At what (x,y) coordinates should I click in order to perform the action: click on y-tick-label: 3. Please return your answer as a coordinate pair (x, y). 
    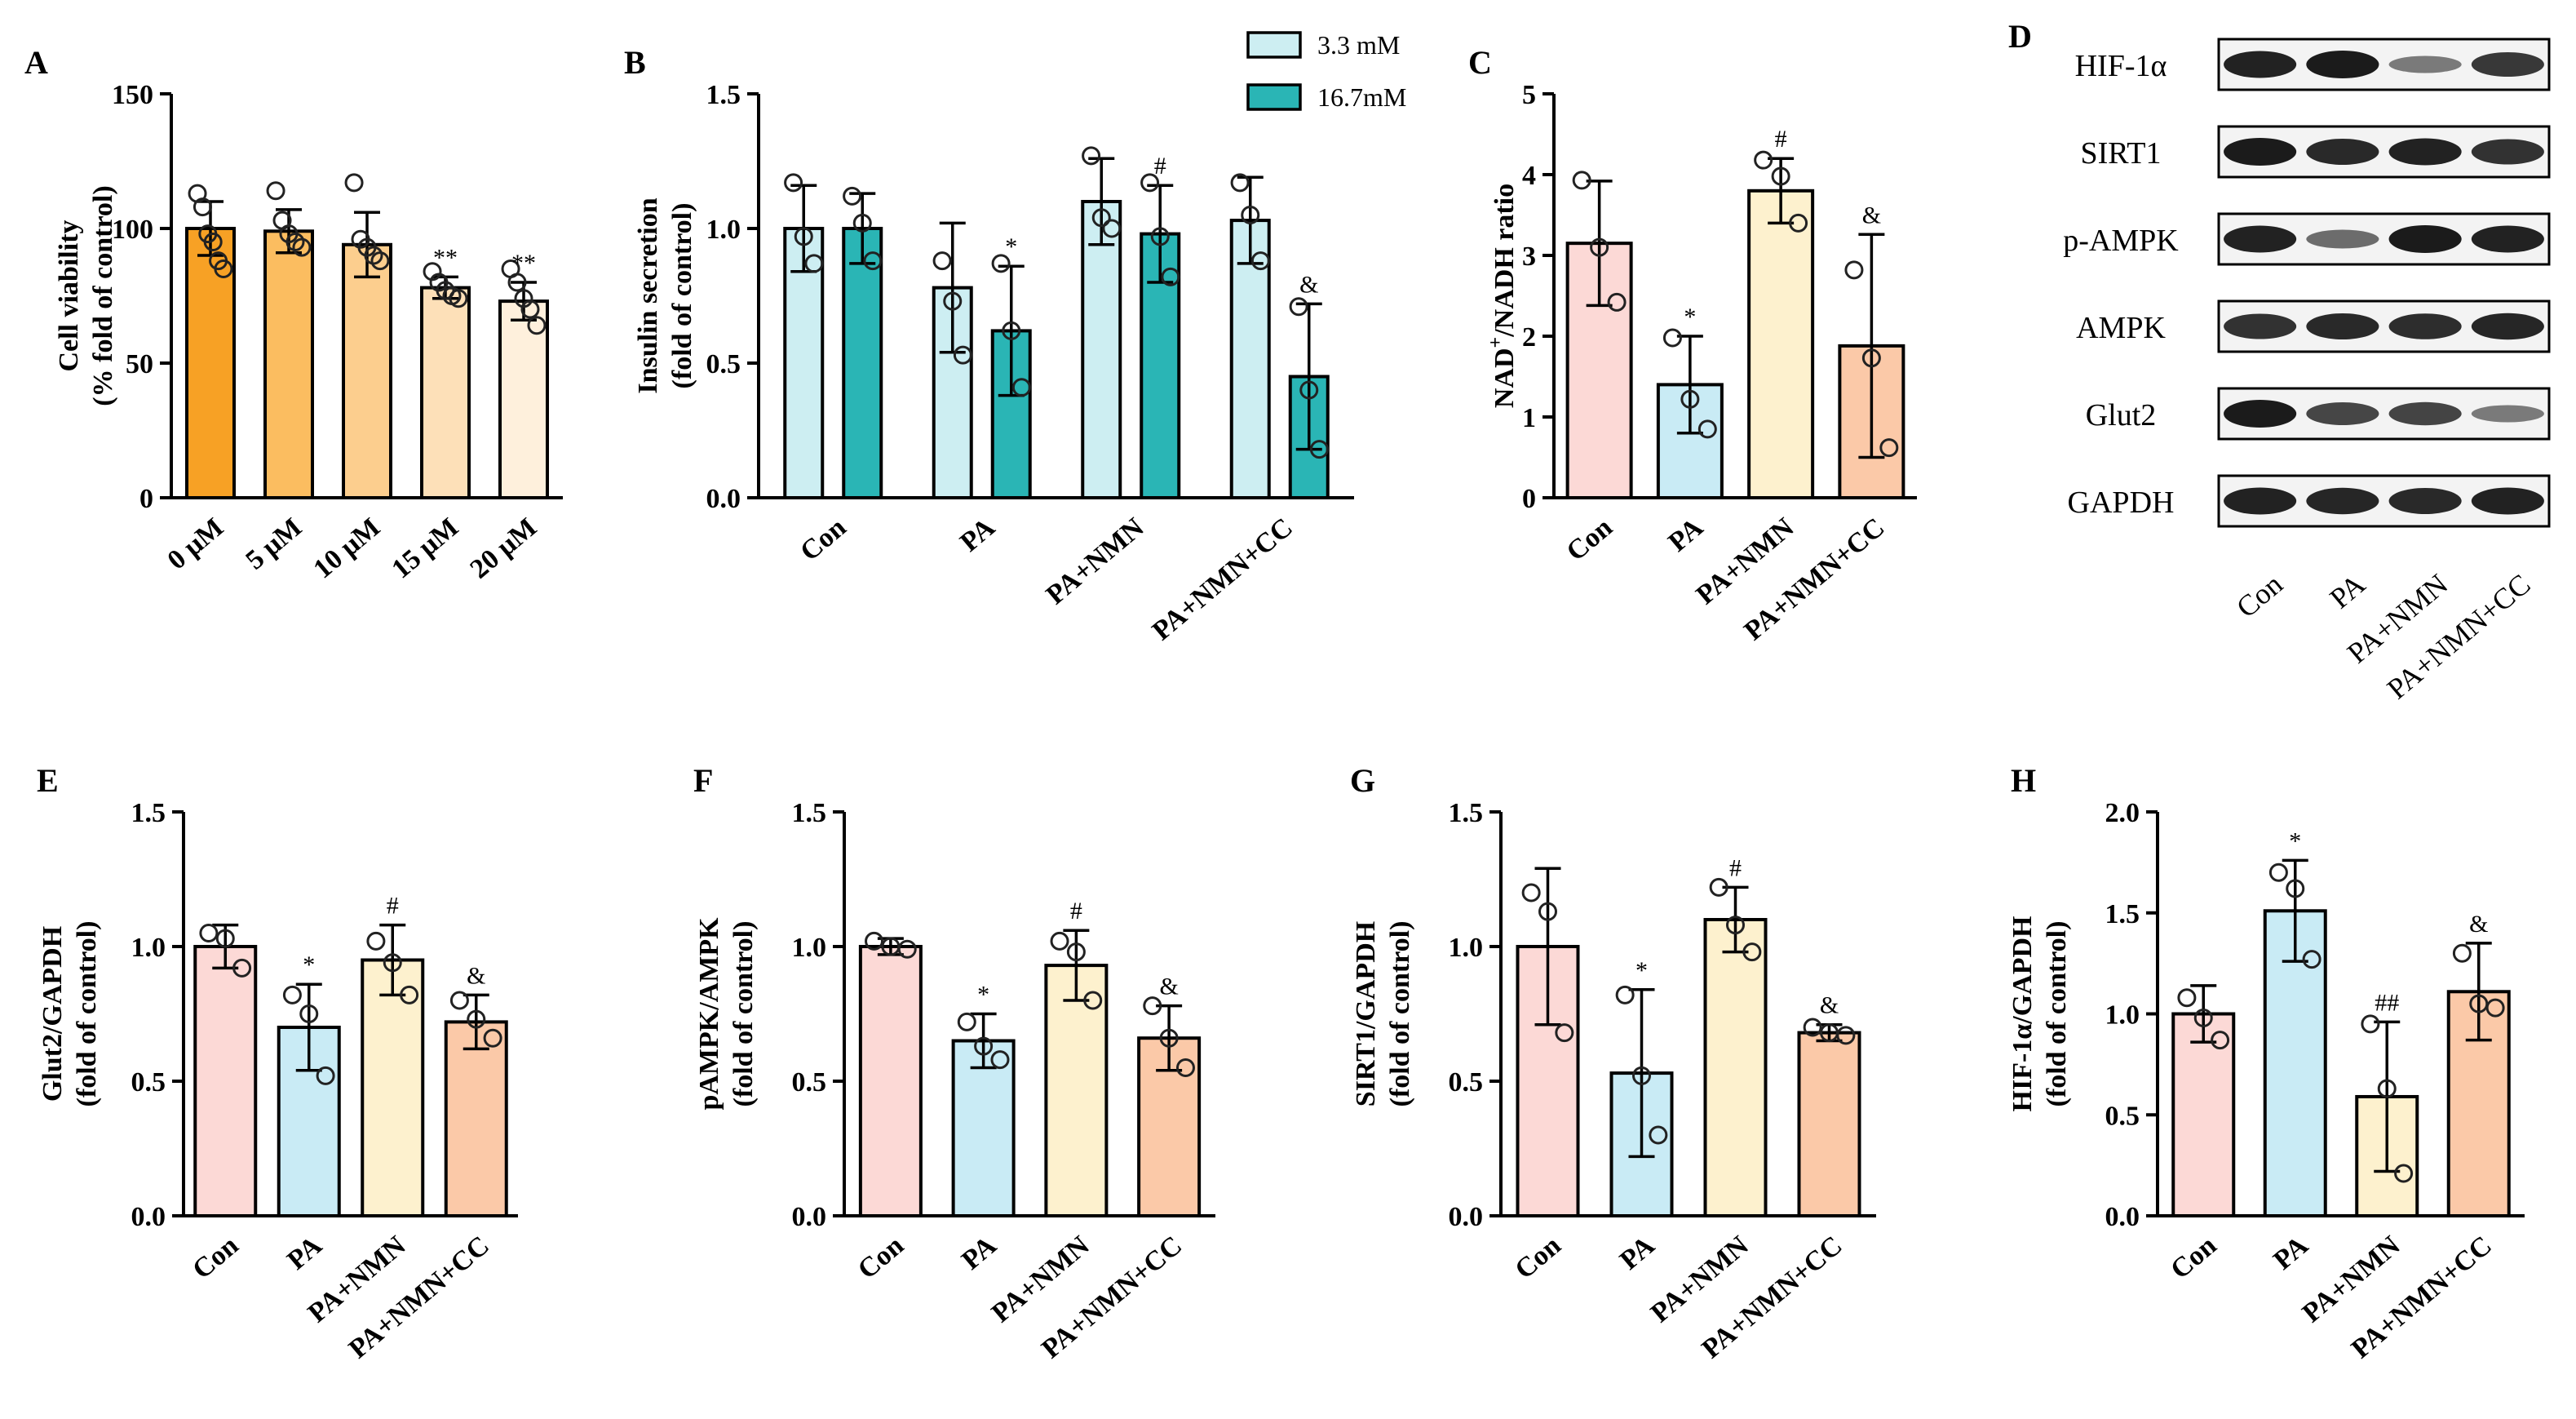
    Looking at the image, I should click on (1529, 257).